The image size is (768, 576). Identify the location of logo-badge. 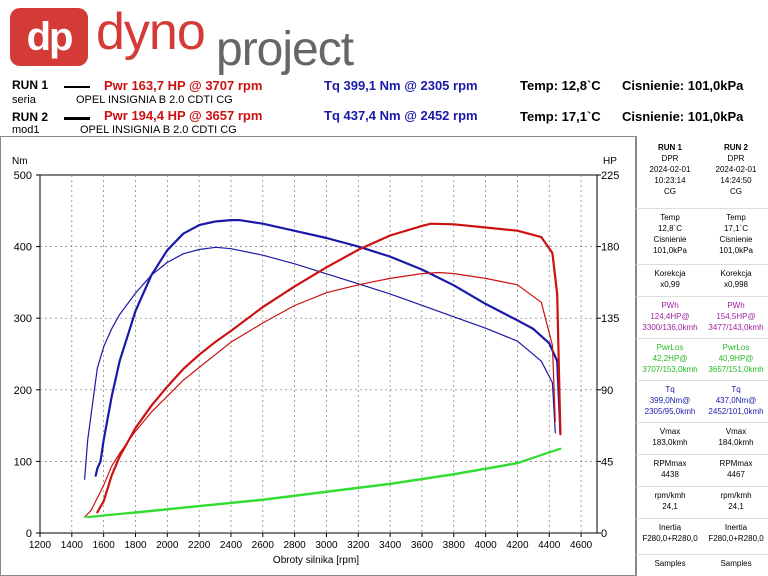
(49, 37).